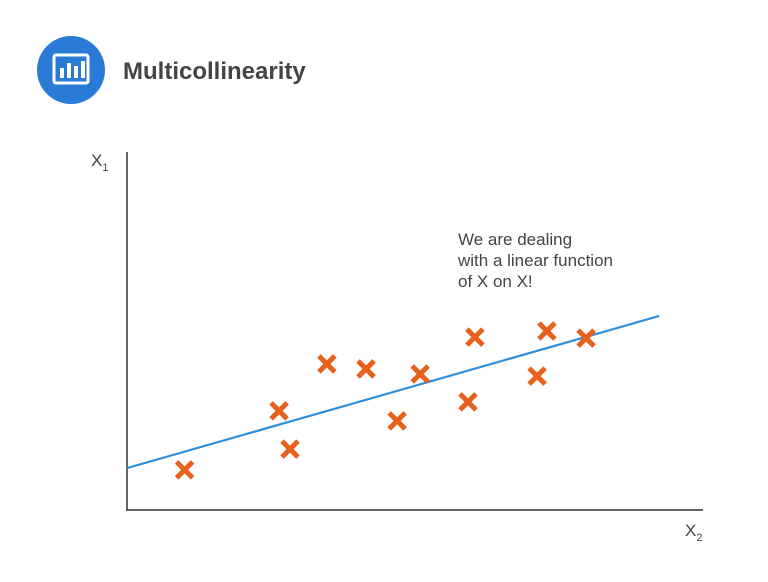  I want to click on annotation-line: of X on X!, so click(495, 281).